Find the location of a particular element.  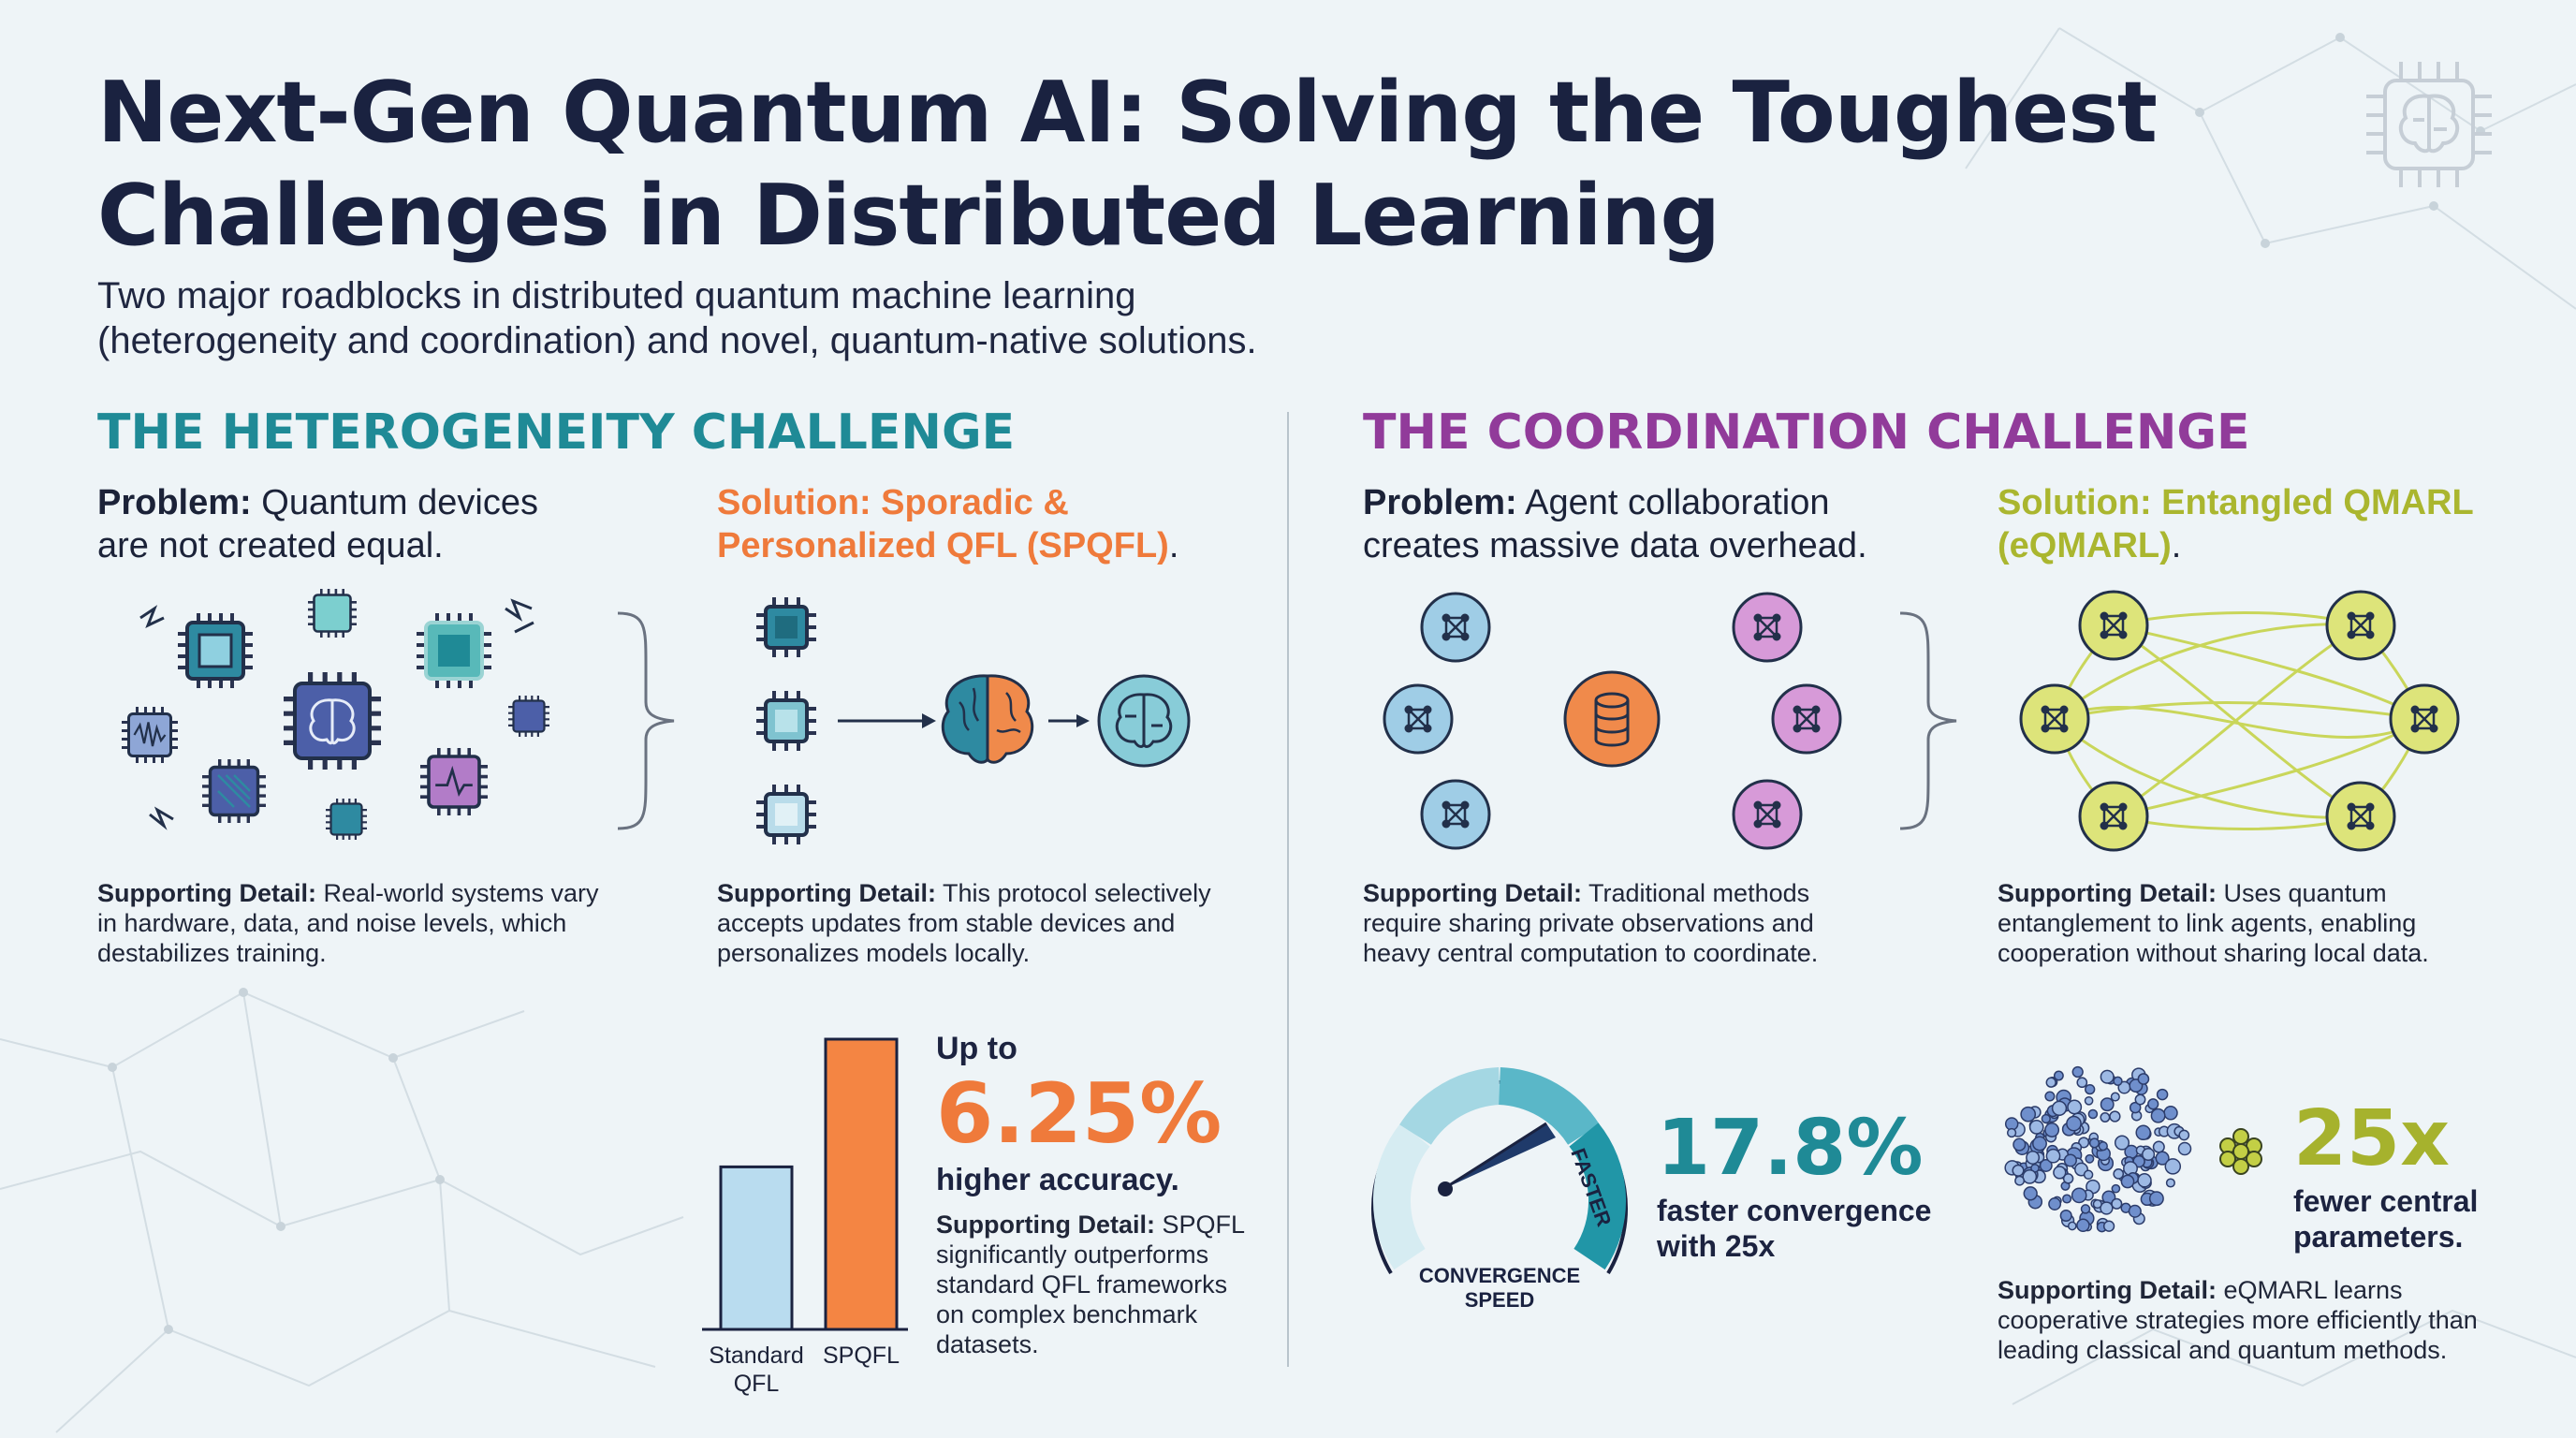

detail-text: leading classical and quantum methods. is located at coordinates (2223, 1350).